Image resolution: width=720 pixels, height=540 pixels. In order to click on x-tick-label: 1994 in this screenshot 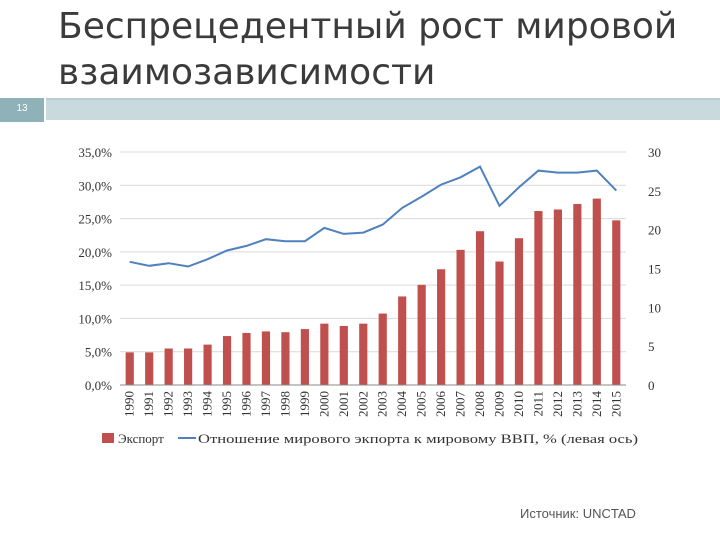, I will do `click(207, 404)`.